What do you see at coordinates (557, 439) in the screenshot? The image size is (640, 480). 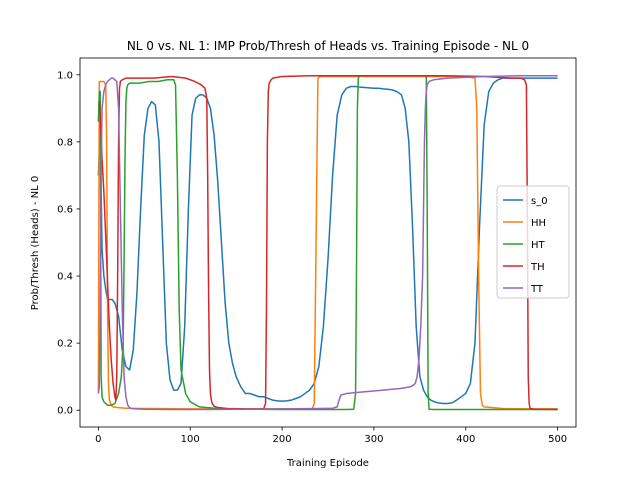 I see `x-tick-label: 500` at bounding box center [557, 439].